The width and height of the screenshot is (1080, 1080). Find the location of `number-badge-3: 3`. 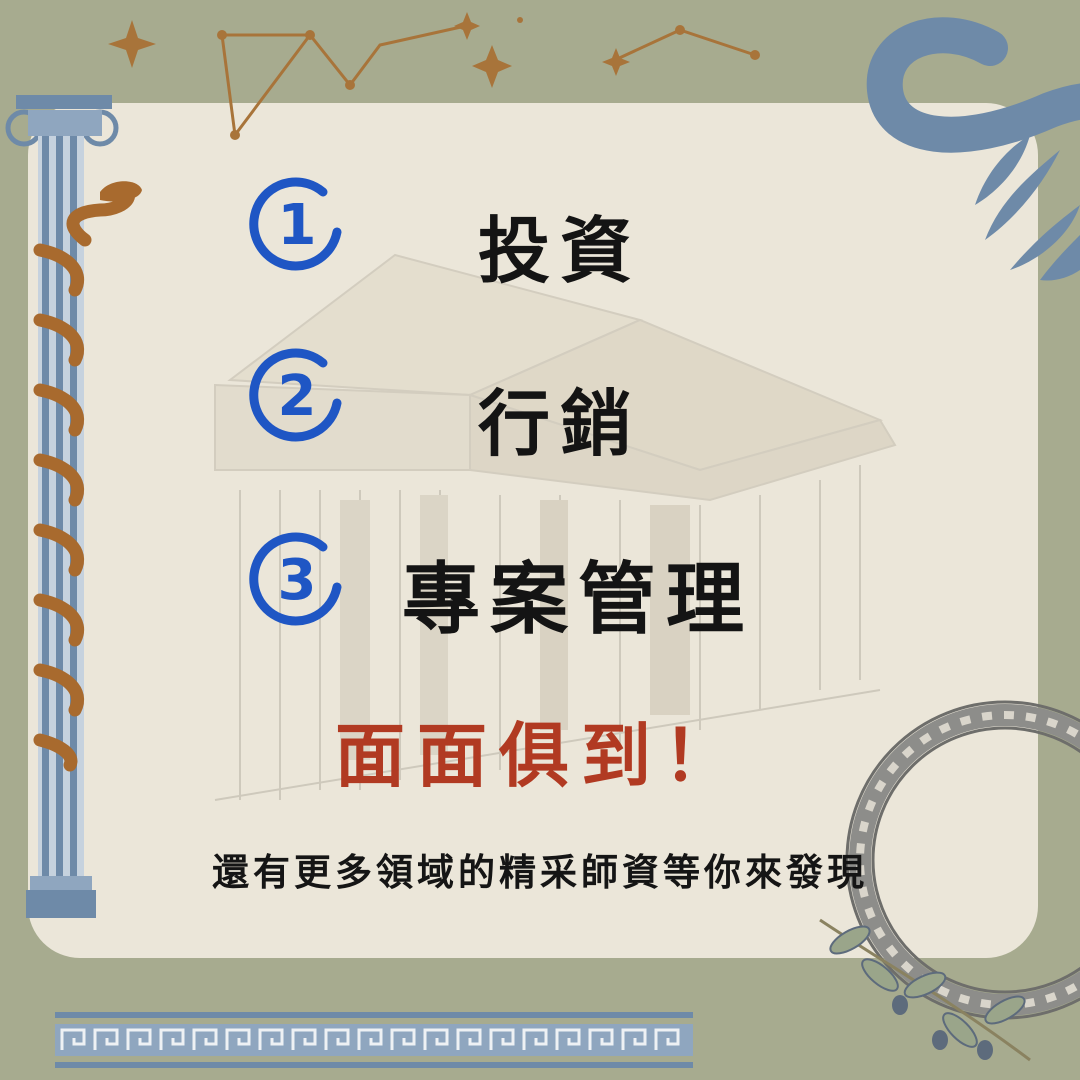

number-badge-3: 3 is located at coordinates (297, 579).